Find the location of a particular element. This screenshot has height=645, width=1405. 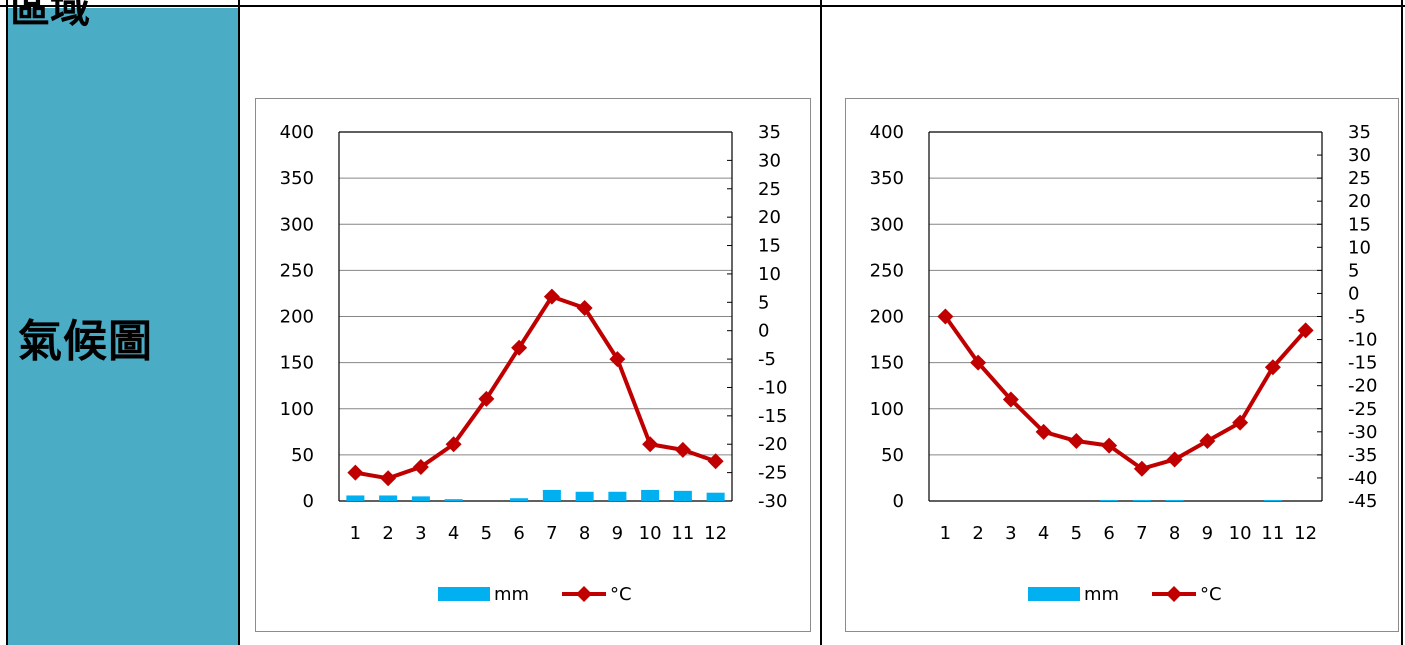

y-right-tick-label: -10 is located at coordinates (772, 387).